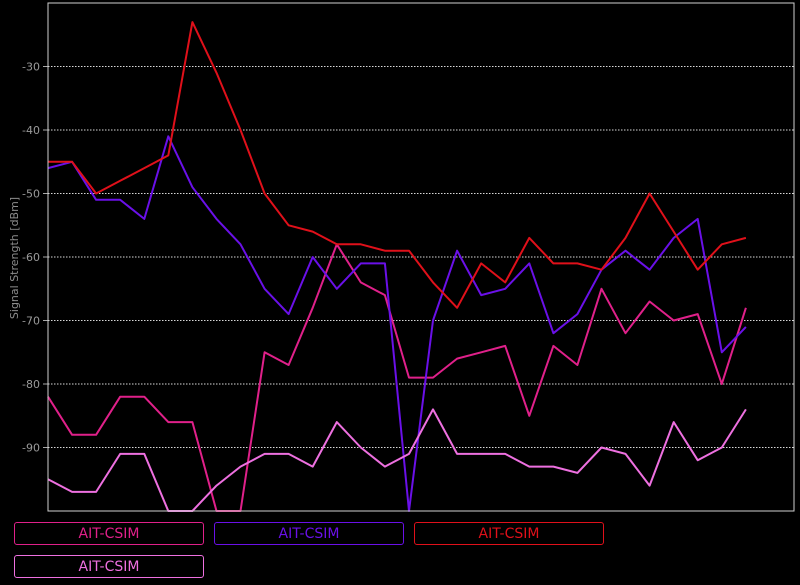 The width and height of the screenshot is (800, 585). I want to click on y-tick-label: -60, so click(31, 257).